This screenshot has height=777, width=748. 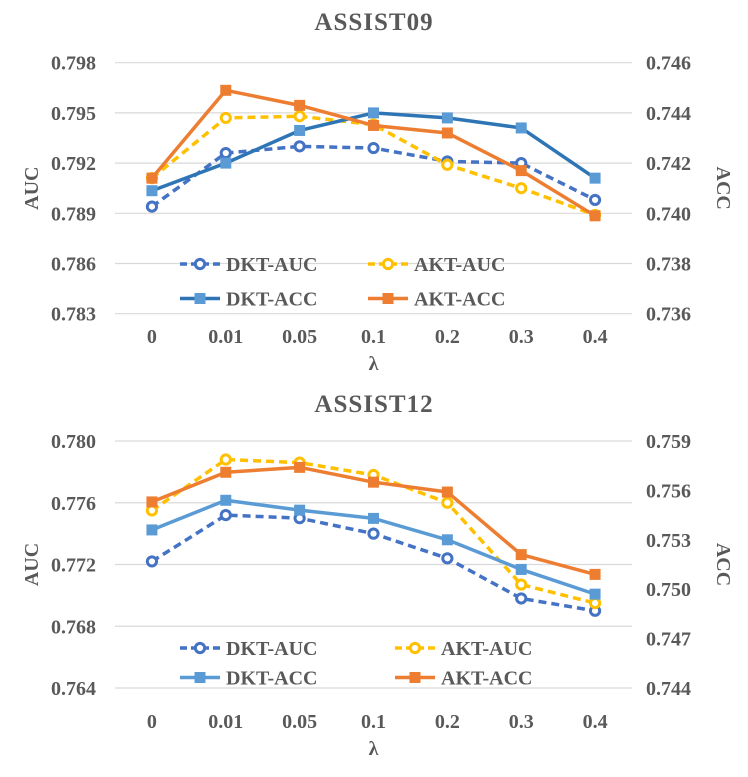 I want to click on left-axis-tick-label: 0.776, so click(x=73, y=504).